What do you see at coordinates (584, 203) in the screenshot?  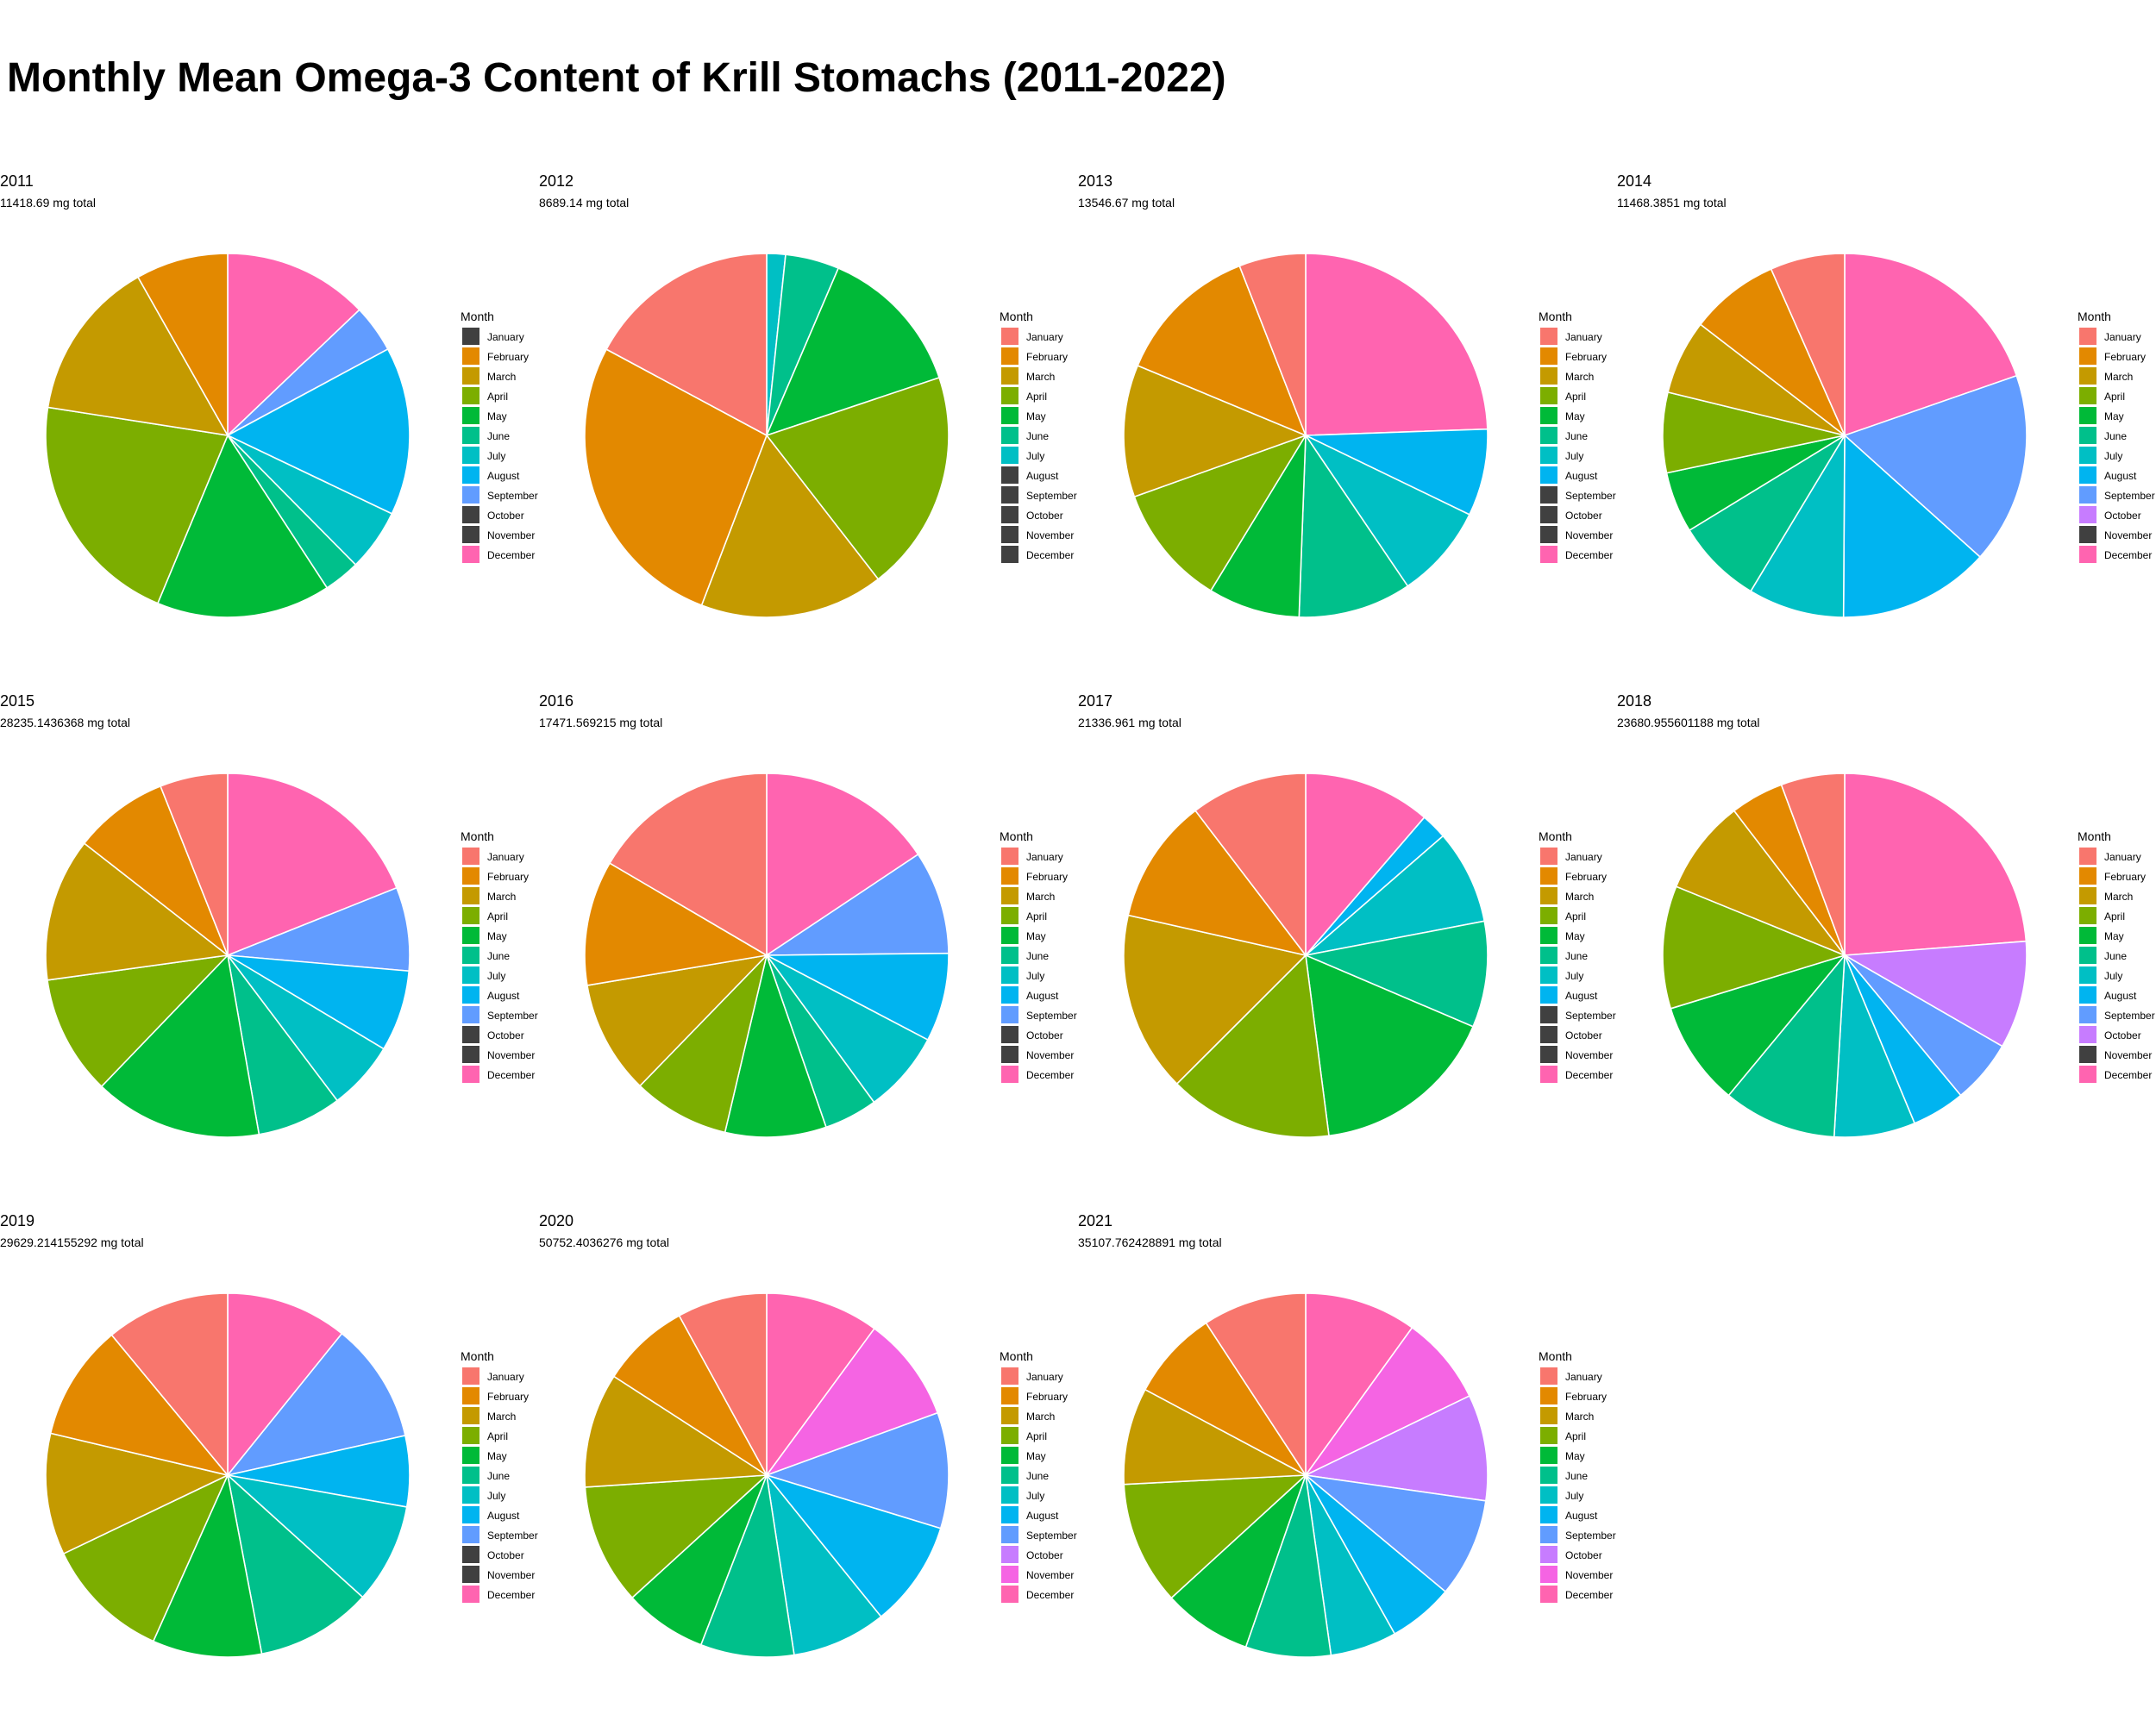 I see `panel-subtitle: 8689.14 mg total` at bounding box center [584, 203].